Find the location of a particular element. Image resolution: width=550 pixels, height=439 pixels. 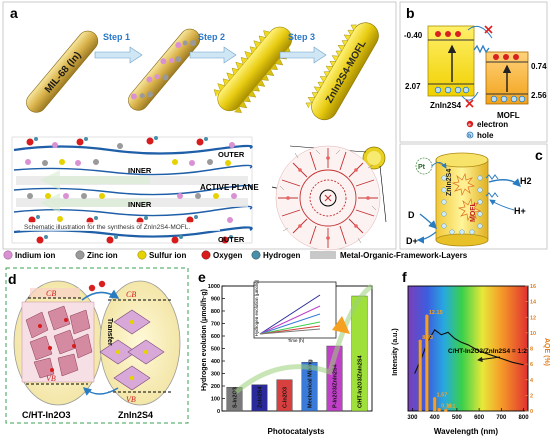

hplus-label: H+ is located at coordinates (520, 211).